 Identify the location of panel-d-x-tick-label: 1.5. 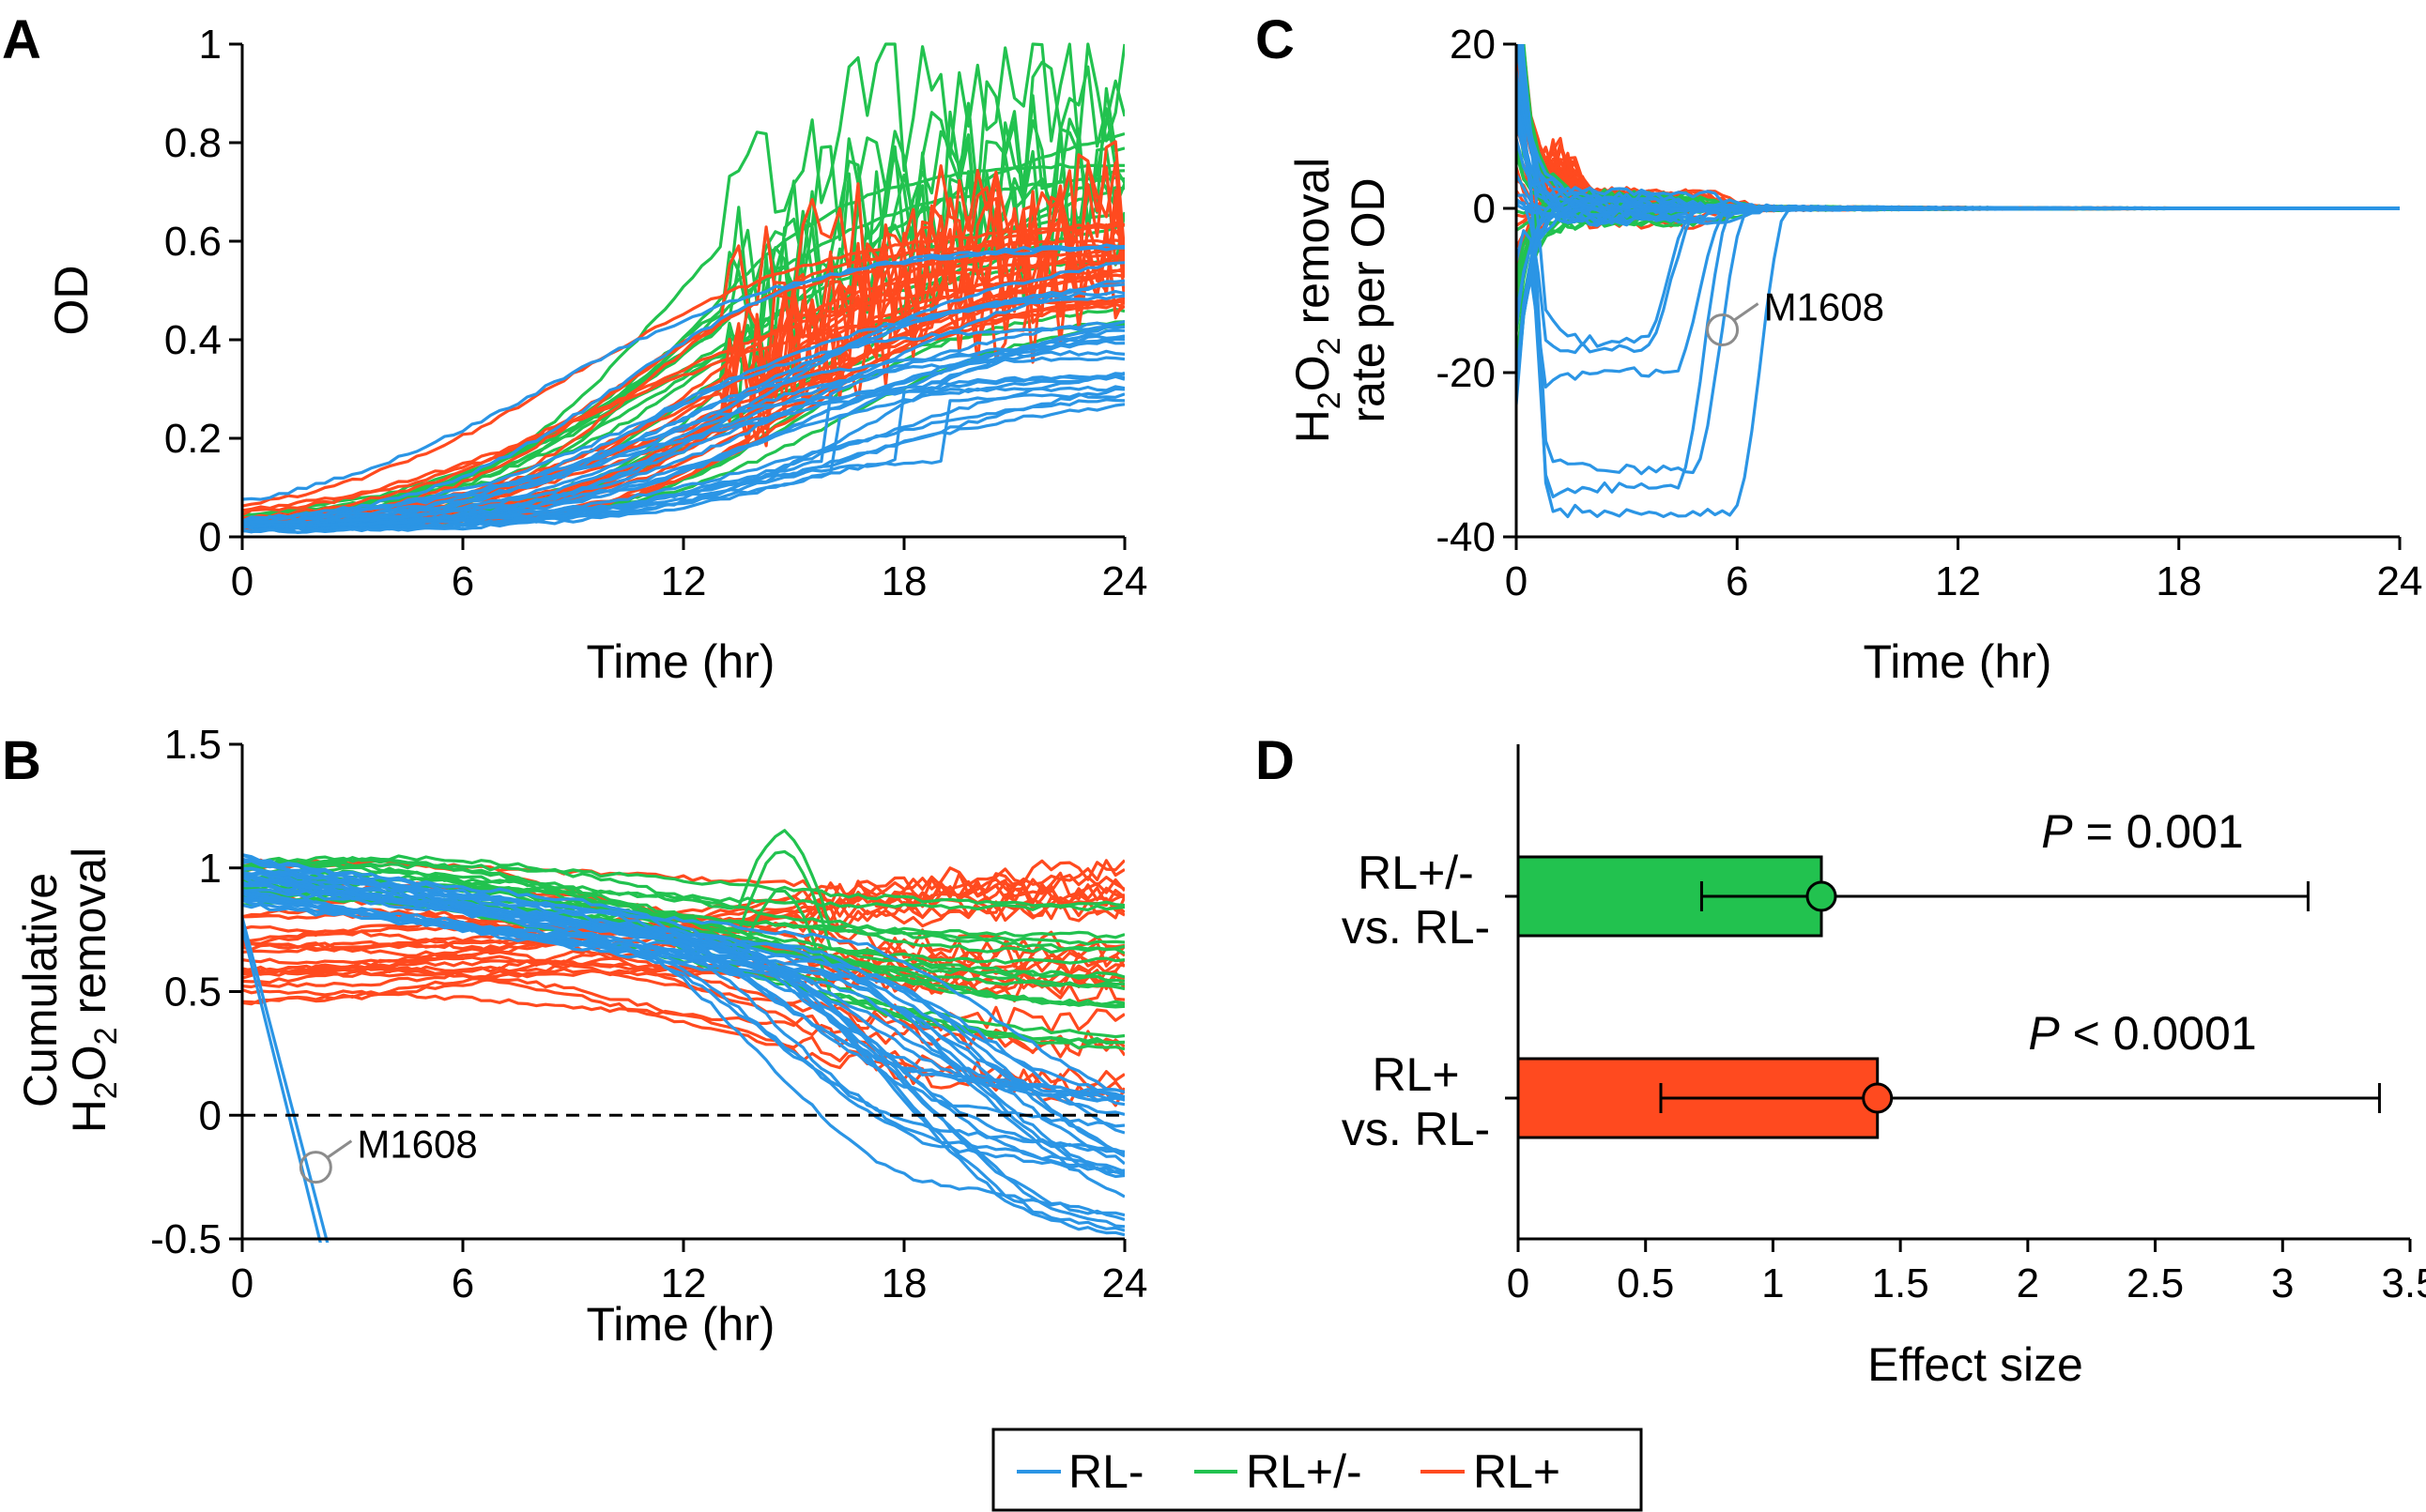
(1900, 1283).